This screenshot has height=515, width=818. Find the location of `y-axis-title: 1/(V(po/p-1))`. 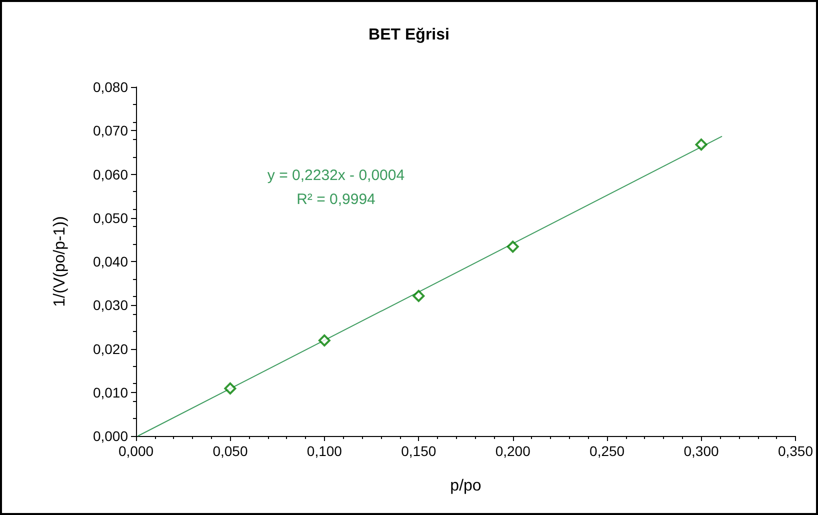

y-axis-title: 1/(V(po/p-1)) is located at coordinates (60, 261).